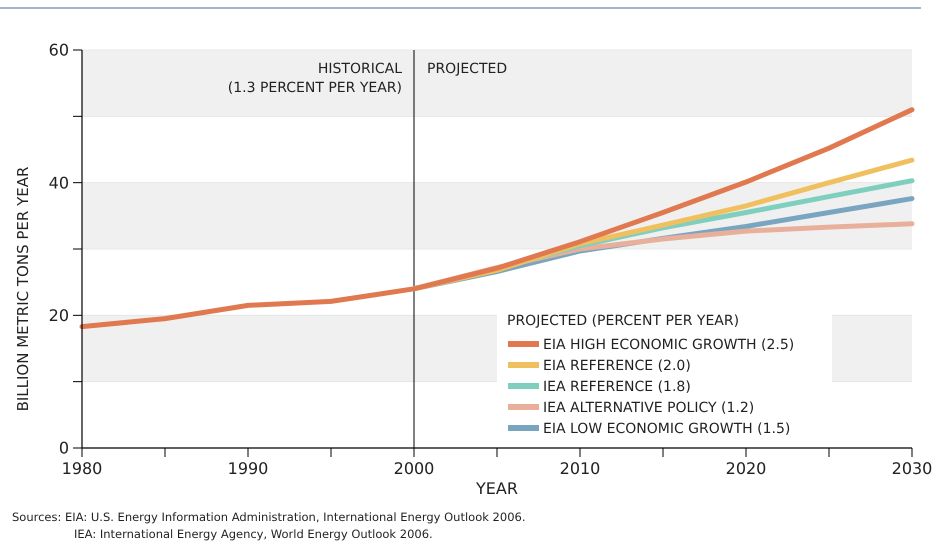 This screenshot has height=544, width=933. I want to click on legend-label: EIA HIGH ECONOMIC GROWTH (2.5), so click(668, 344).